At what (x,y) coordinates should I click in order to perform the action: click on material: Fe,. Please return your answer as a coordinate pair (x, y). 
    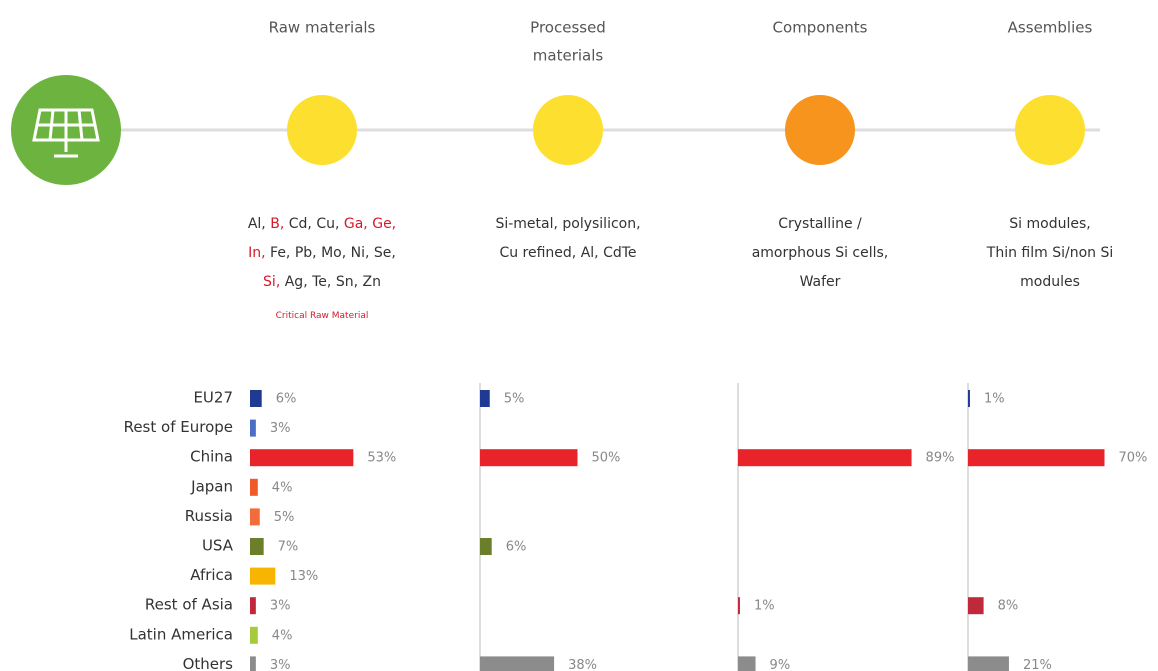
    Looking at the image, I should click on (280, 253).